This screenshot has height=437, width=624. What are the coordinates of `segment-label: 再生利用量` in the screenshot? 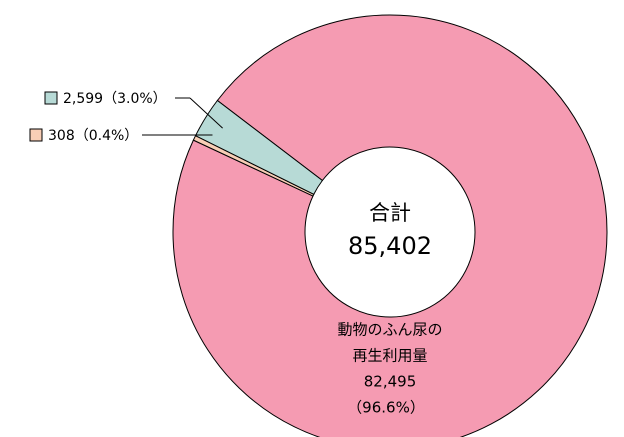 It's located at (389, 356).